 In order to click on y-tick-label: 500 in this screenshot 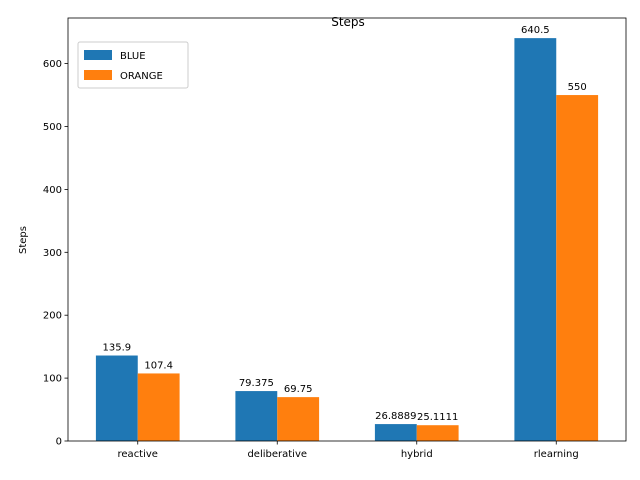, I will do `click(52, 127)`.